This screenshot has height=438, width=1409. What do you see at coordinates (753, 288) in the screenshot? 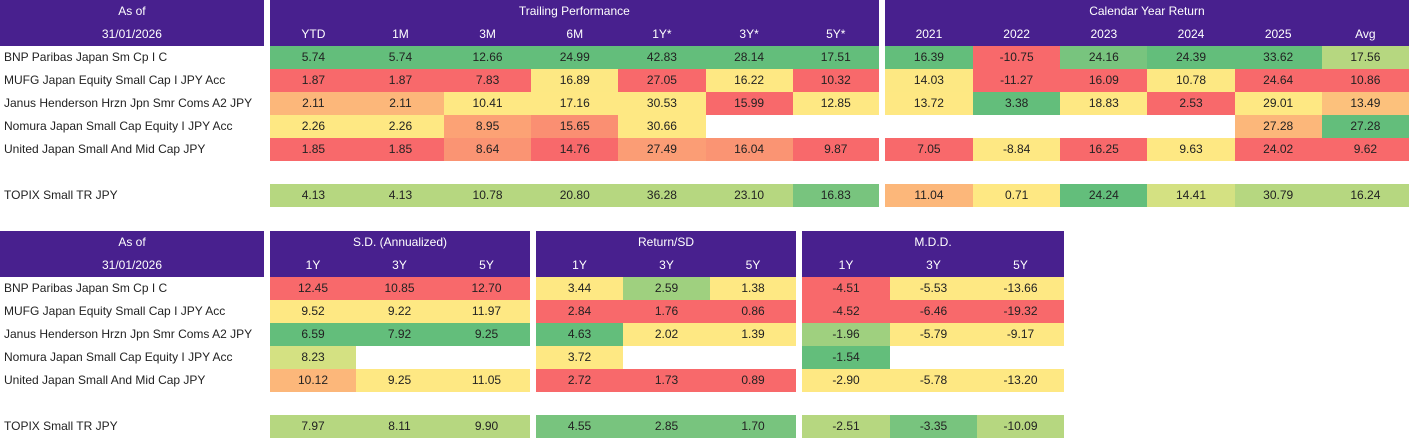
I see `return-sd-value: 1.38` at bounding box center [753, 288].